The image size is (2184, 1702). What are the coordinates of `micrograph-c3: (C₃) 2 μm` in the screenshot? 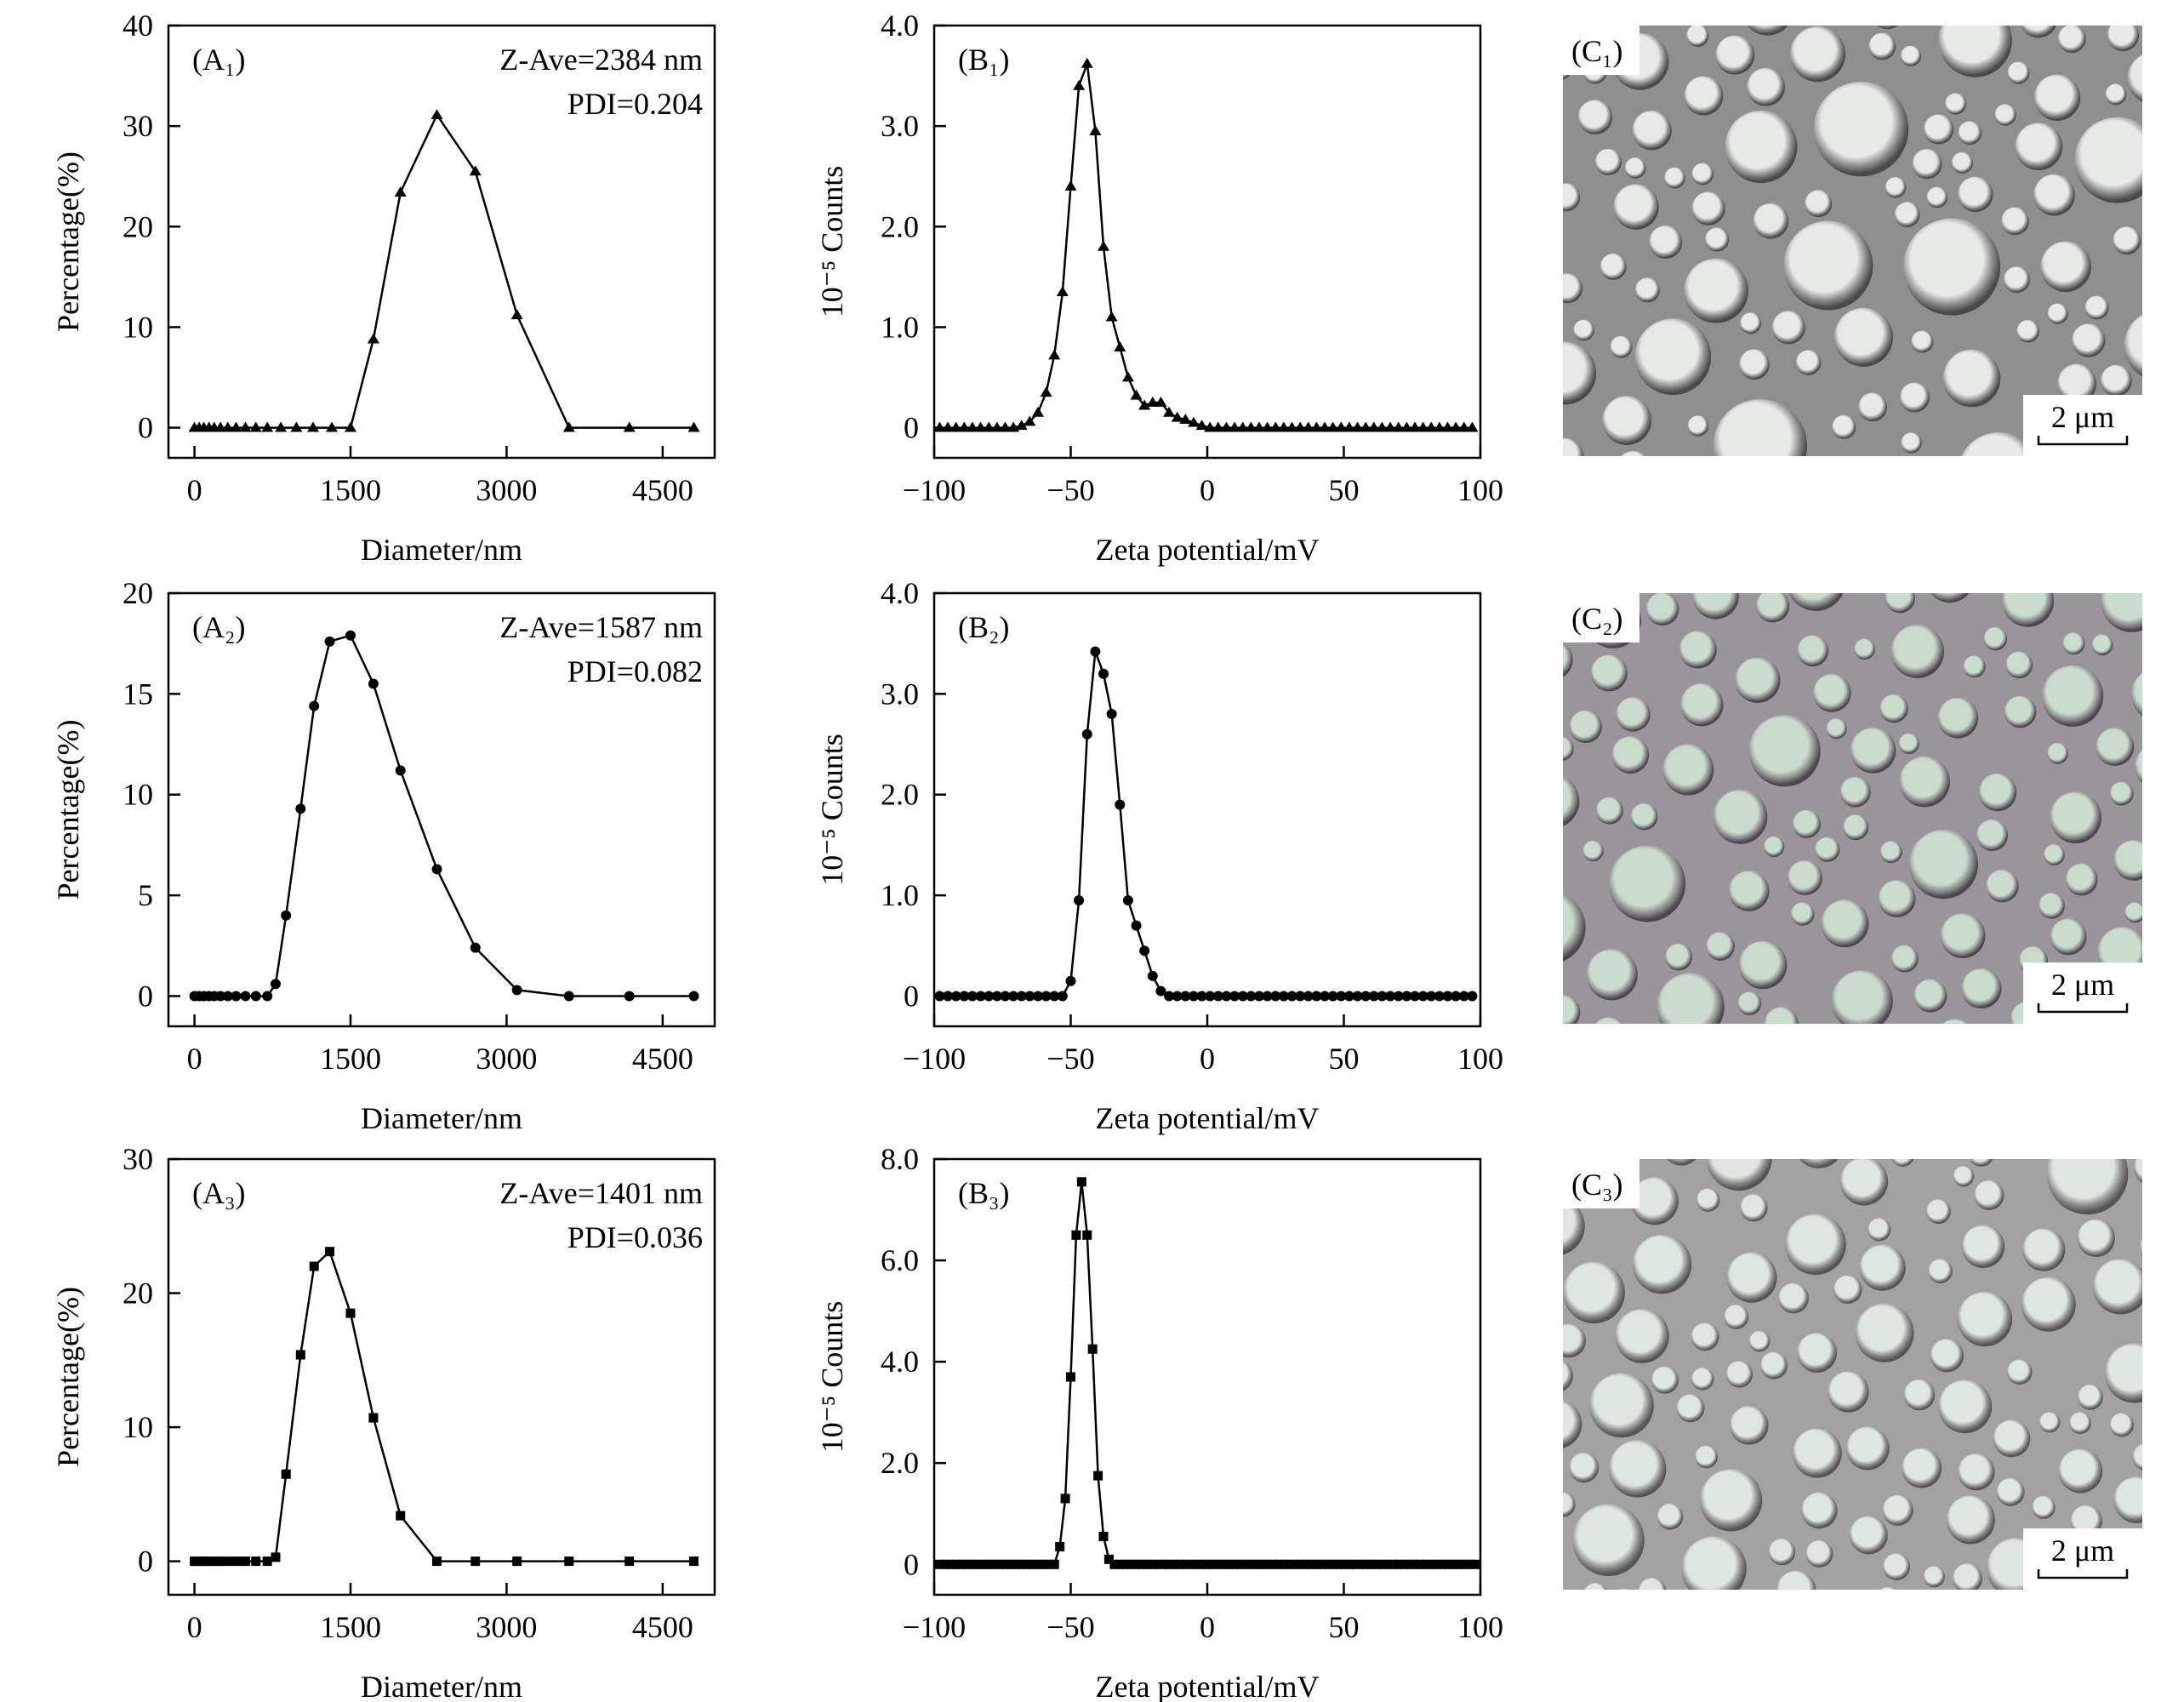 It's located at (1853, 1374).